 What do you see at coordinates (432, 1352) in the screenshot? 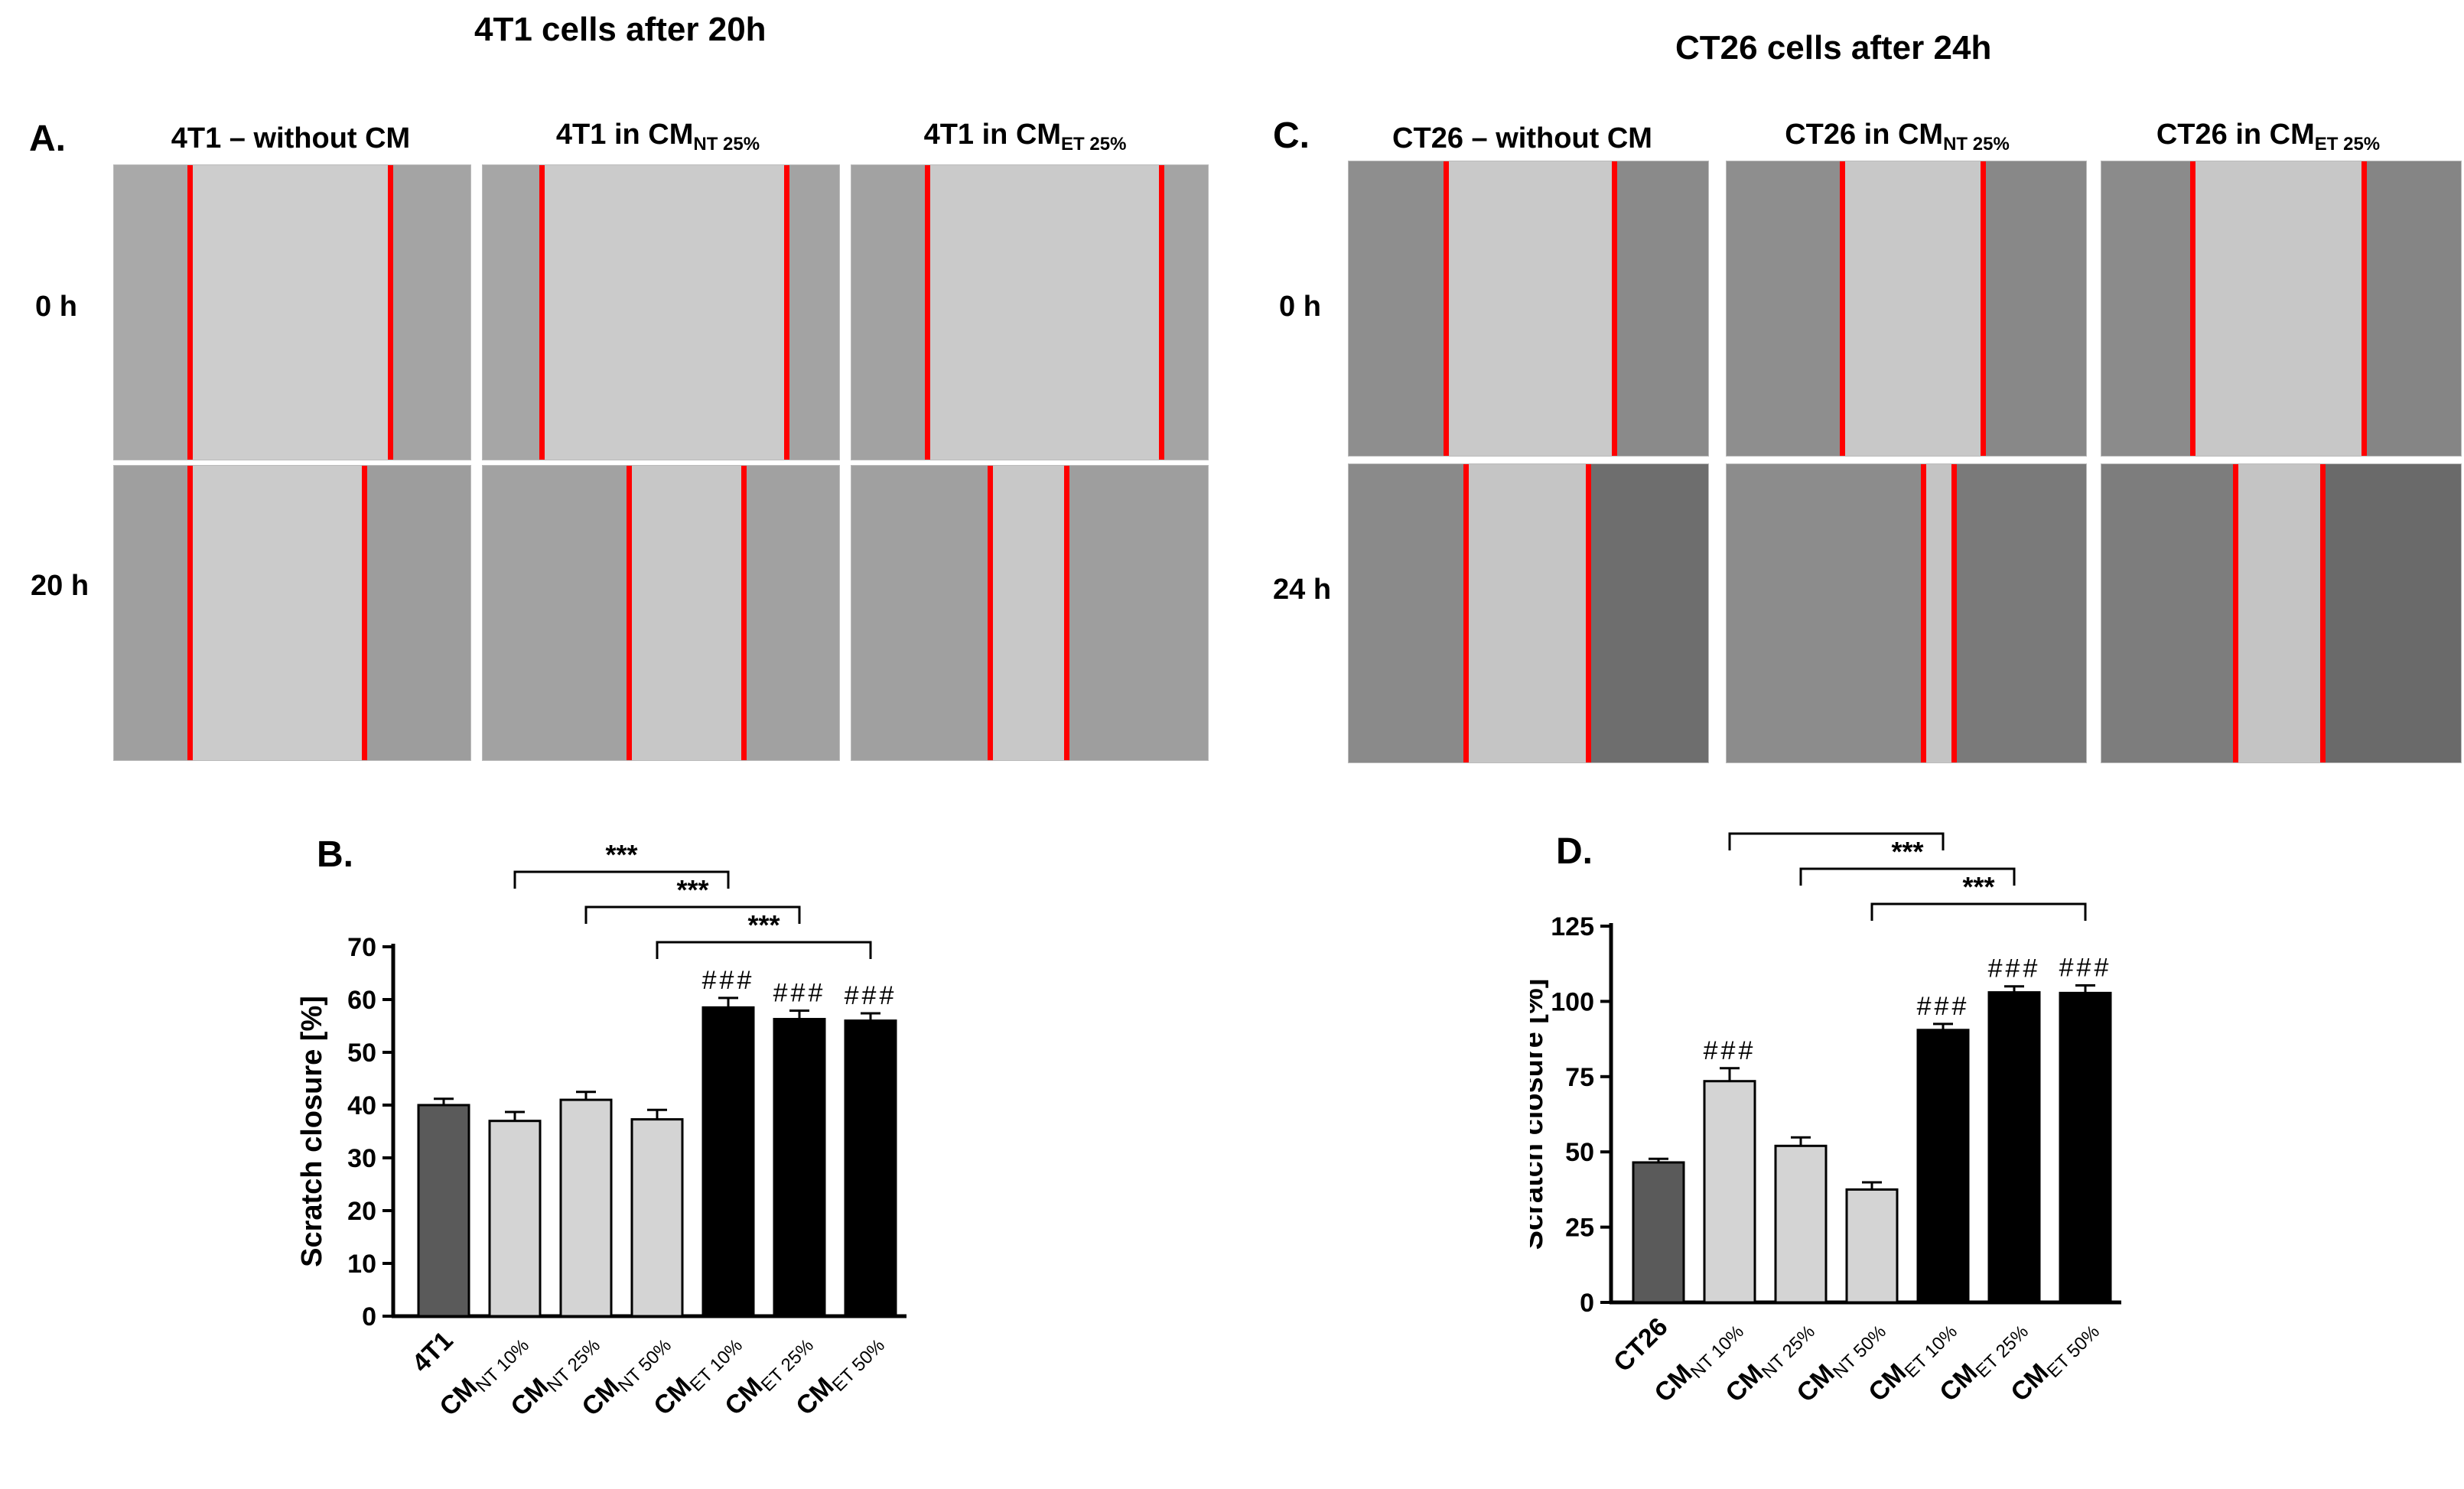
I see `x-tick-label: 4T1` at bounding box center [432, 1352].